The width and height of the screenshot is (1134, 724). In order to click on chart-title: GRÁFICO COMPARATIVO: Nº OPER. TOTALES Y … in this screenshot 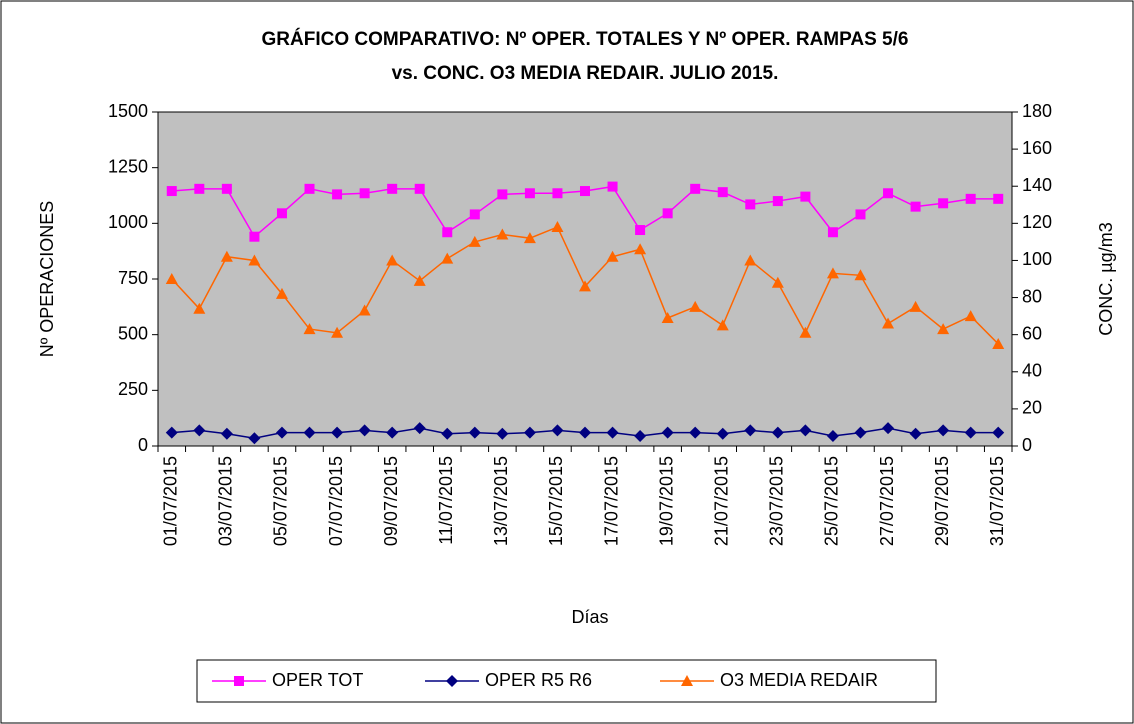, I will do `click(585, 39)`.